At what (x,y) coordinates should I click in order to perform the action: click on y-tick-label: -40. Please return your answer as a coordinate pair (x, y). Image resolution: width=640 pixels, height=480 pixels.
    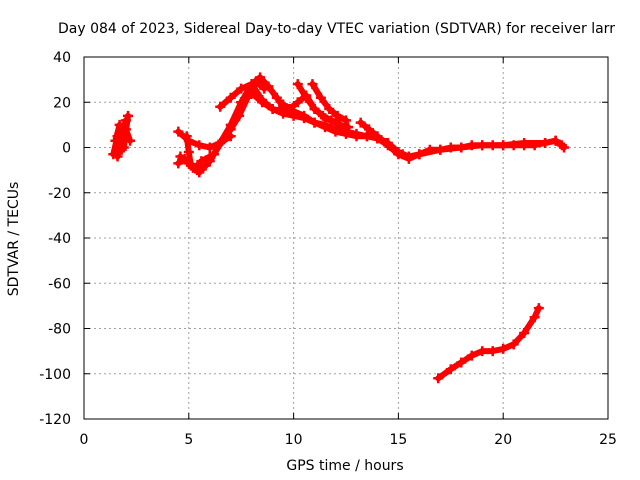
    Looking at the image, I should click on (59, 239).